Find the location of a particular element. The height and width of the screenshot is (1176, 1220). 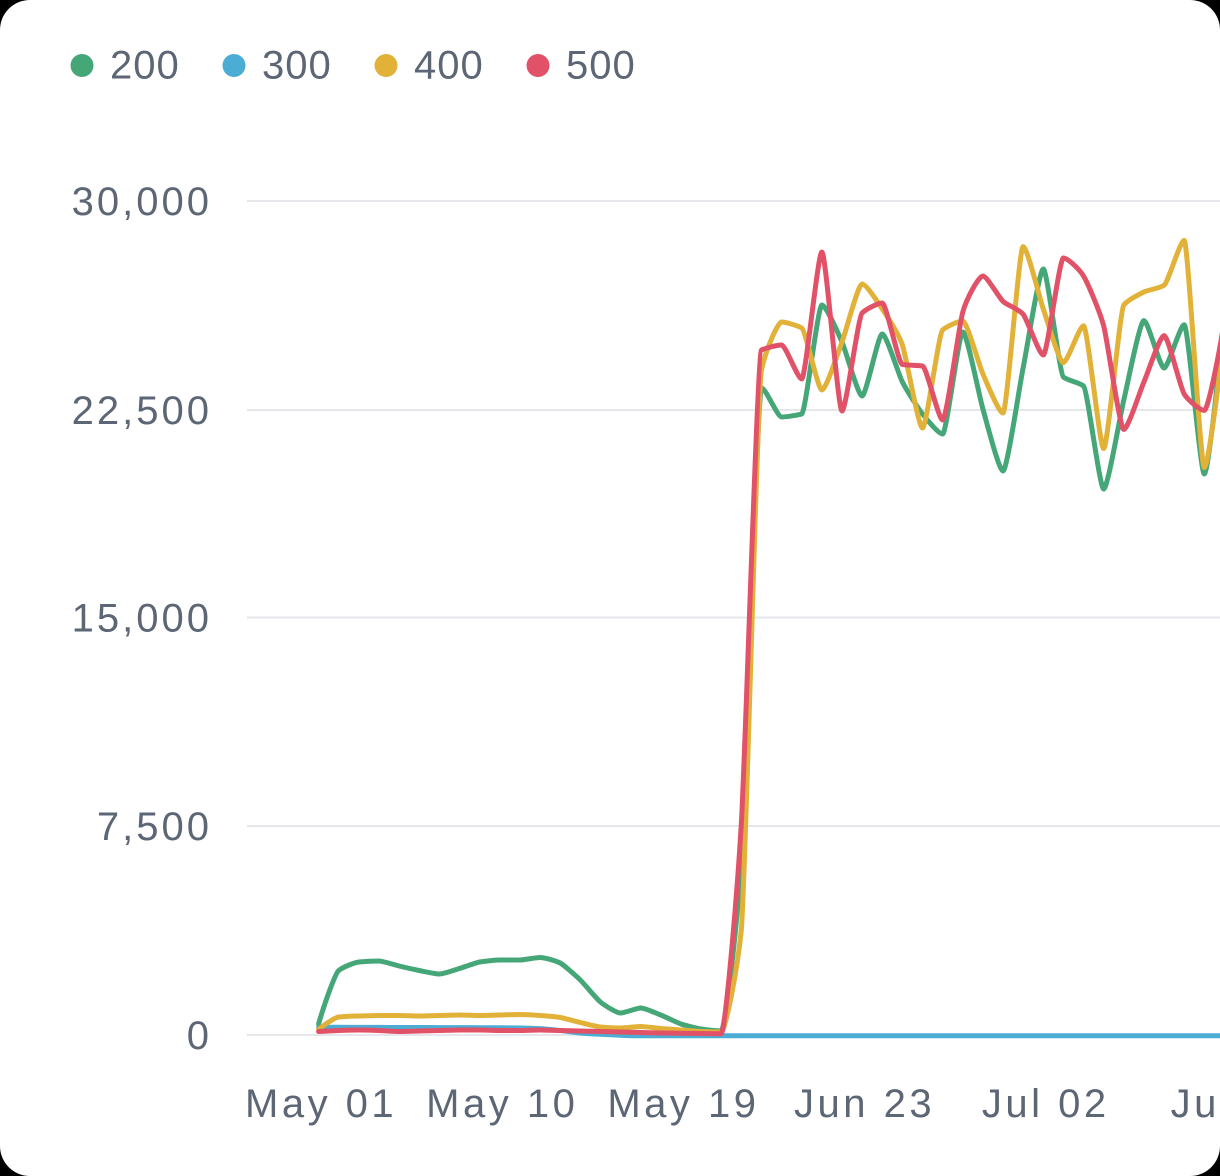

svg-text: May 10 is located at coordinates (502, 1104).